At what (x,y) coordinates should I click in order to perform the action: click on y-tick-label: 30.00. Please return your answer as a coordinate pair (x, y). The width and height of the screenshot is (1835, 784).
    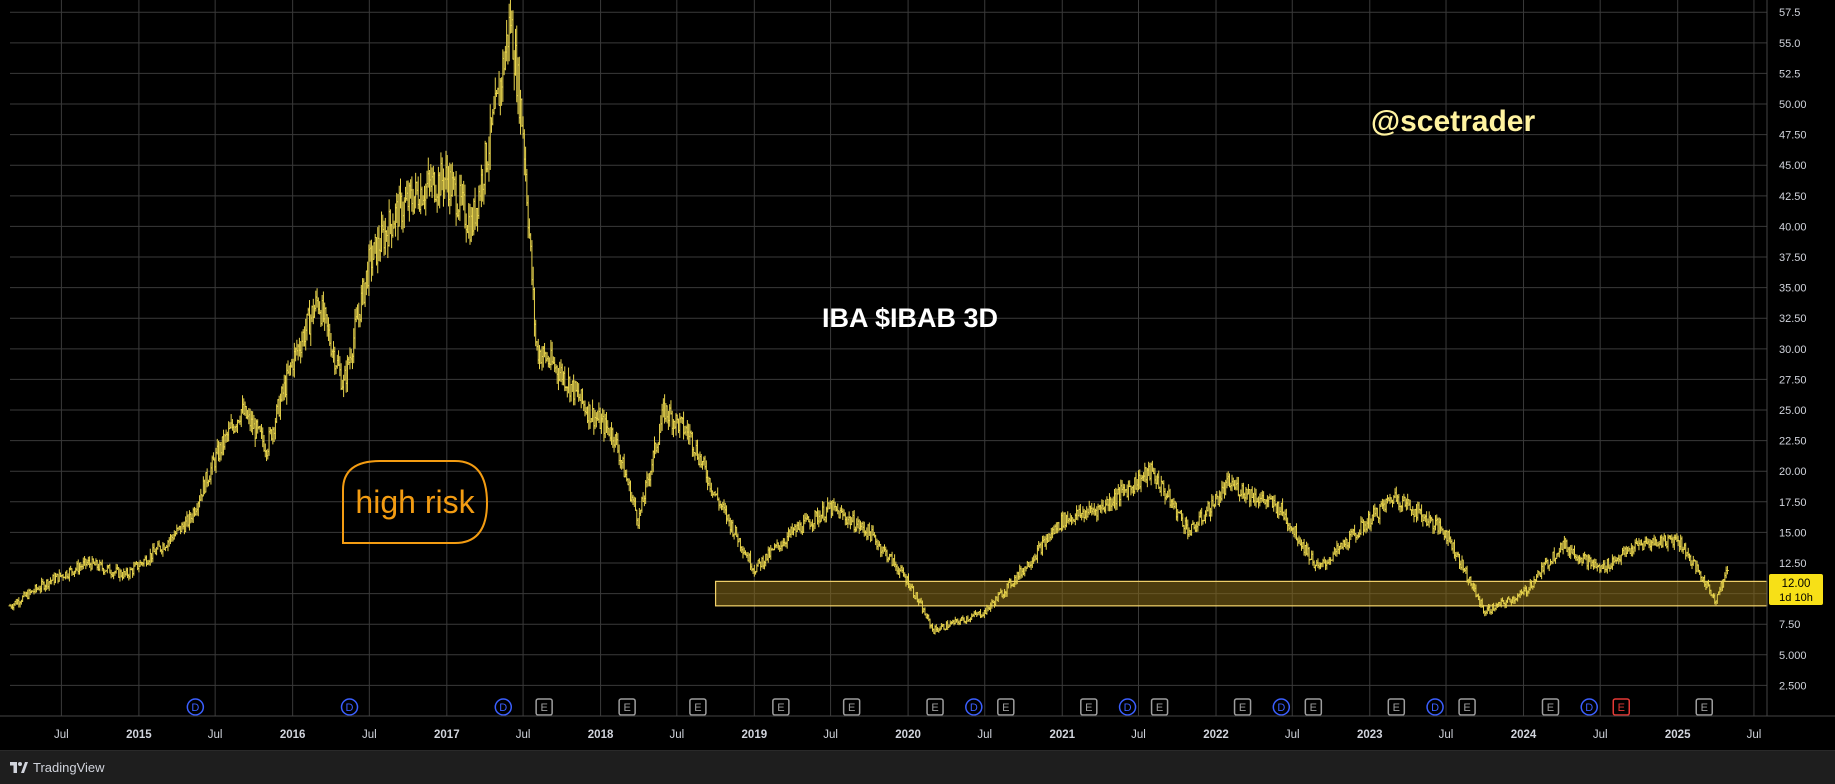
    Looking at the image, I should click on (1793, 350).